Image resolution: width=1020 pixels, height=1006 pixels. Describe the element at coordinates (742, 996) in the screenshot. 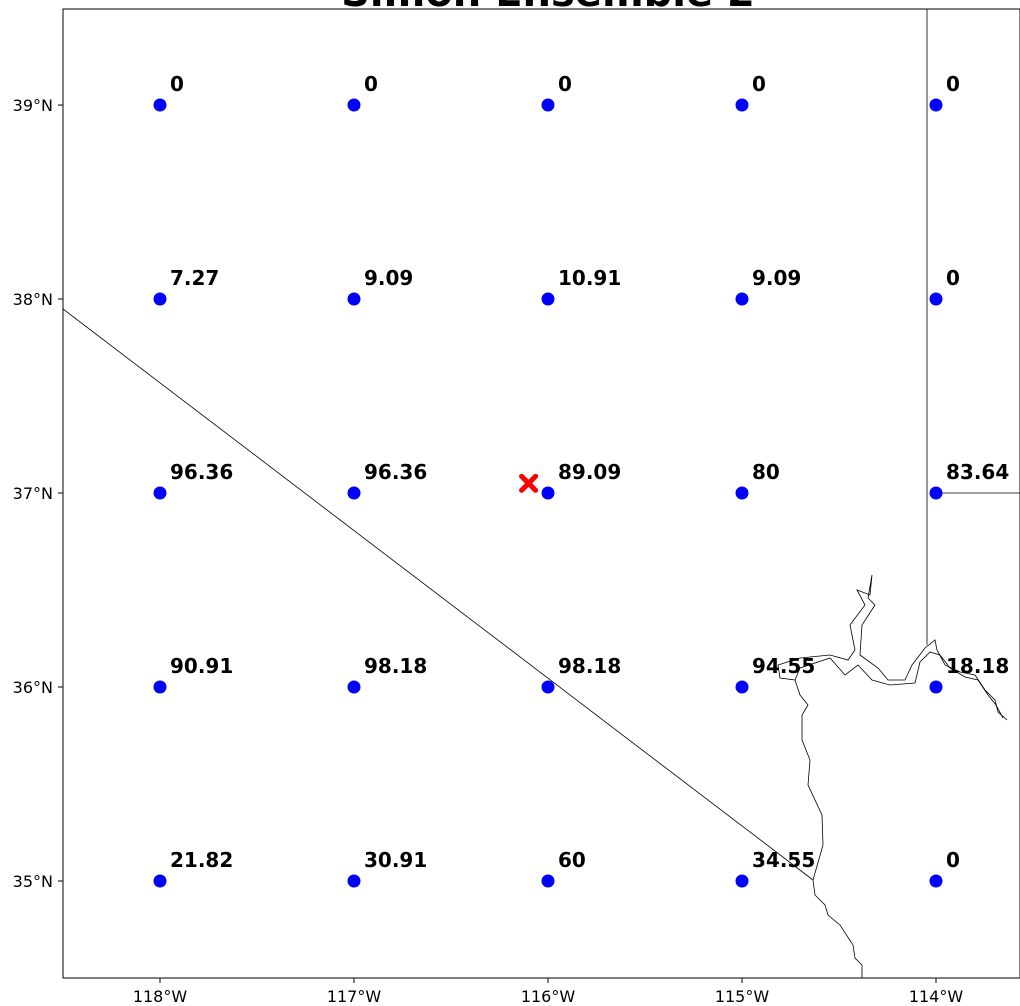

I see `x-tick-label: 115°W` at that location.